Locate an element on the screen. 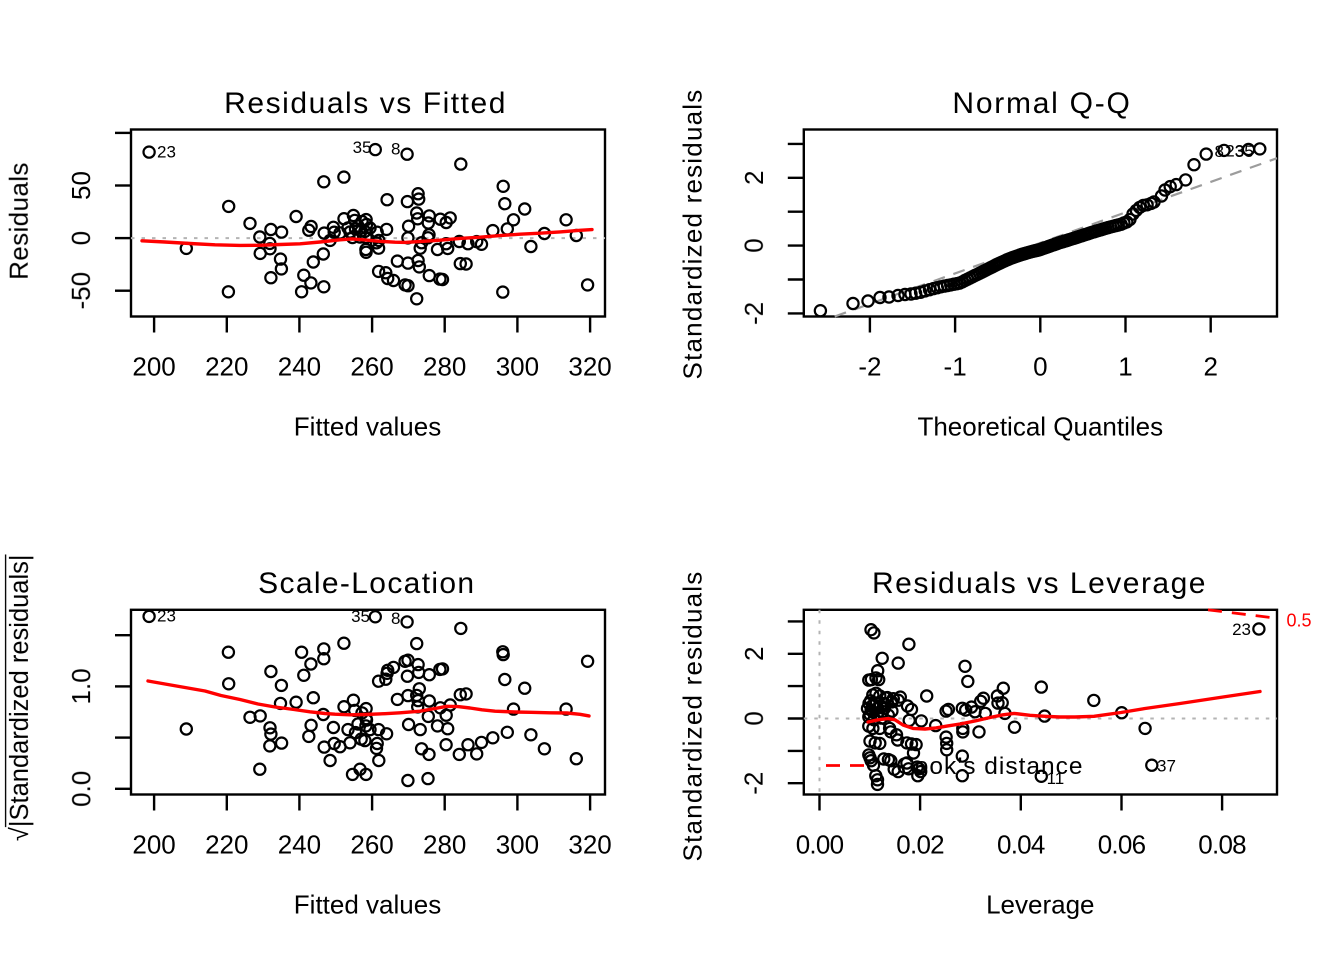  svg-text: 0.04 is located at coordinates (1021, 845).